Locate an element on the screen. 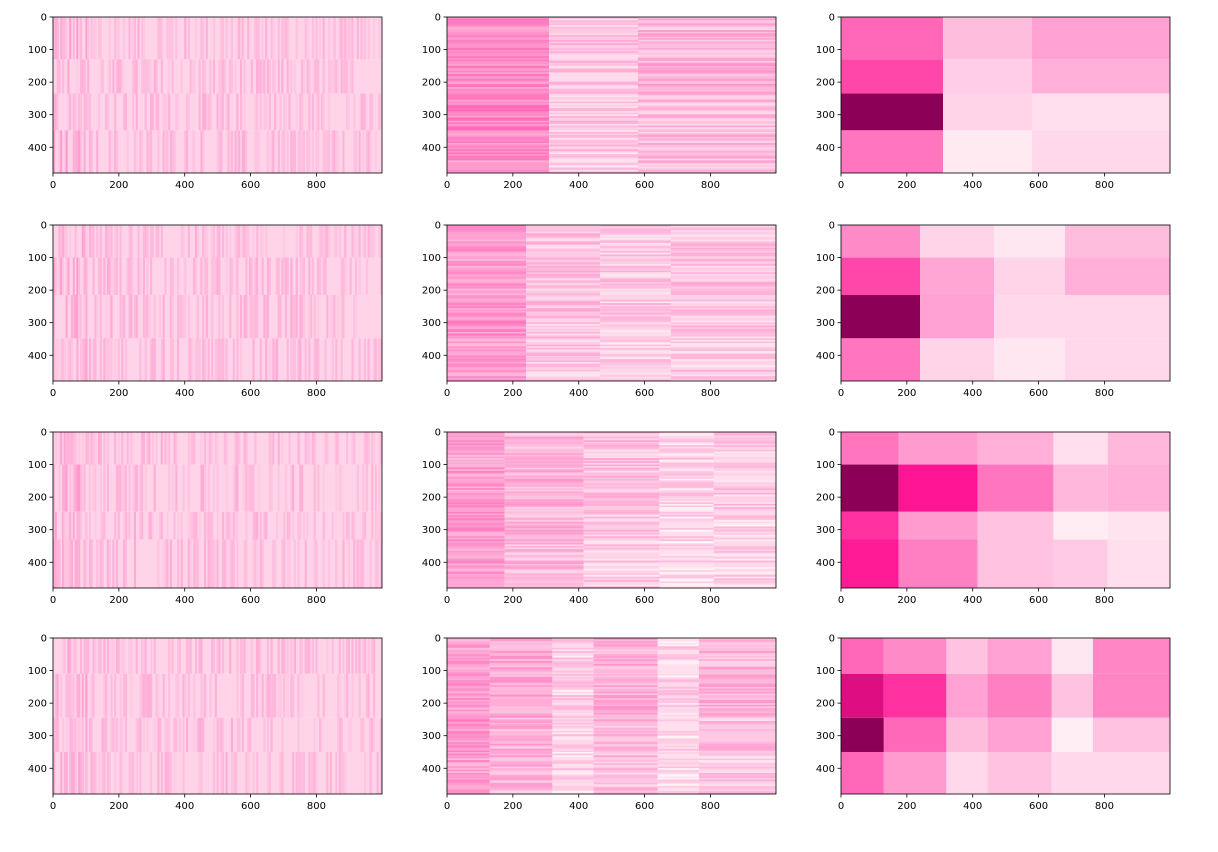  y-tick-label: 400 is located at coordinates (431, 356).